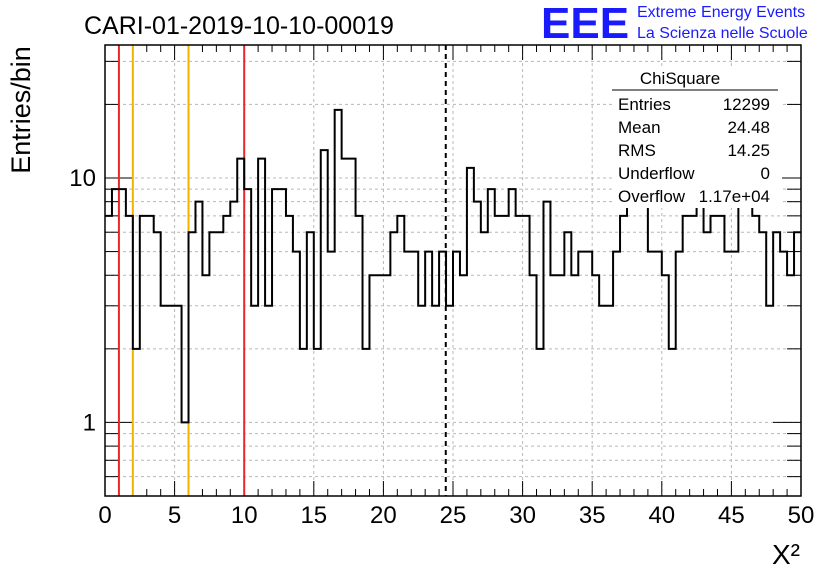 This screenshot has width=836, height=577. What do you see at coordinates (21, 110) in the screenshot?
I see `y-axis-label: Entries/bin` at bounding box center [21, 110].